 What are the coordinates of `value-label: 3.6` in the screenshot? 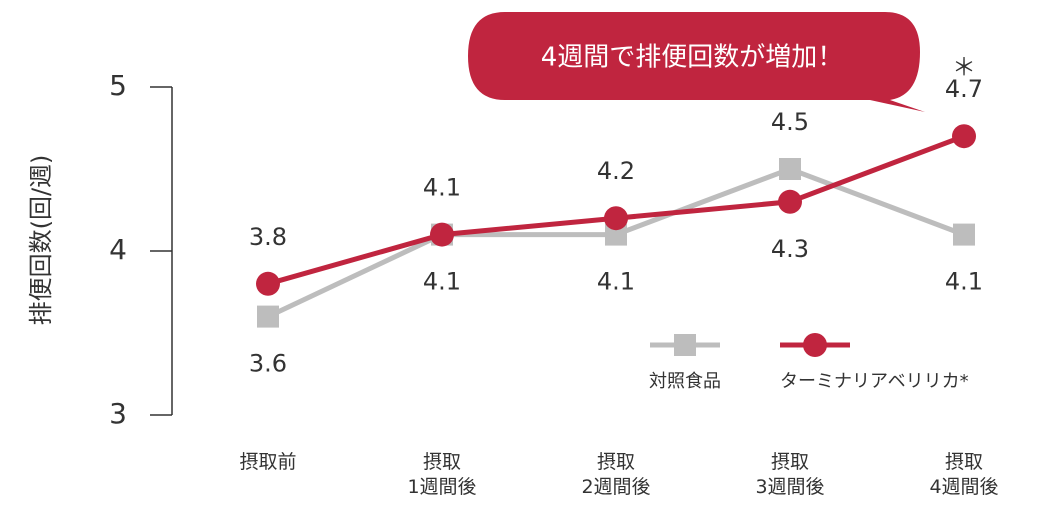 It's located at (268, 364).